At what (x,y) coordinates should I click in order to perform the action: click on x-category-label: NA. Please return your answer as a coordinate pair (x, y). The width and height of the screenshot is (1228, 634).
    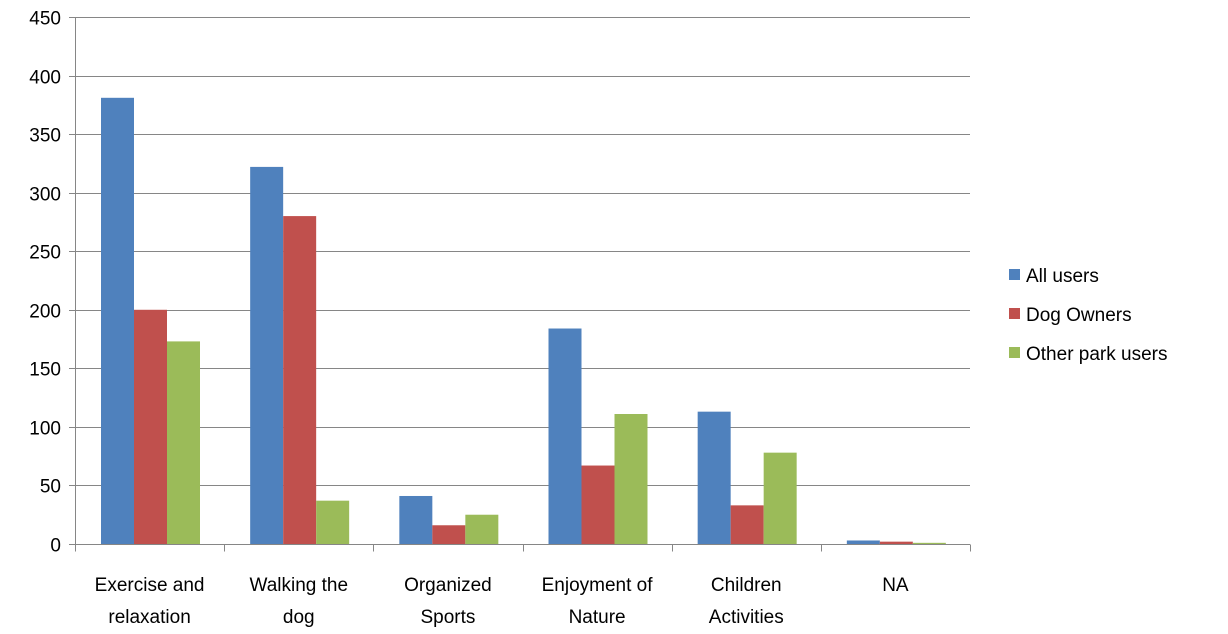
    Looking at the image, I should click on (895, 585).